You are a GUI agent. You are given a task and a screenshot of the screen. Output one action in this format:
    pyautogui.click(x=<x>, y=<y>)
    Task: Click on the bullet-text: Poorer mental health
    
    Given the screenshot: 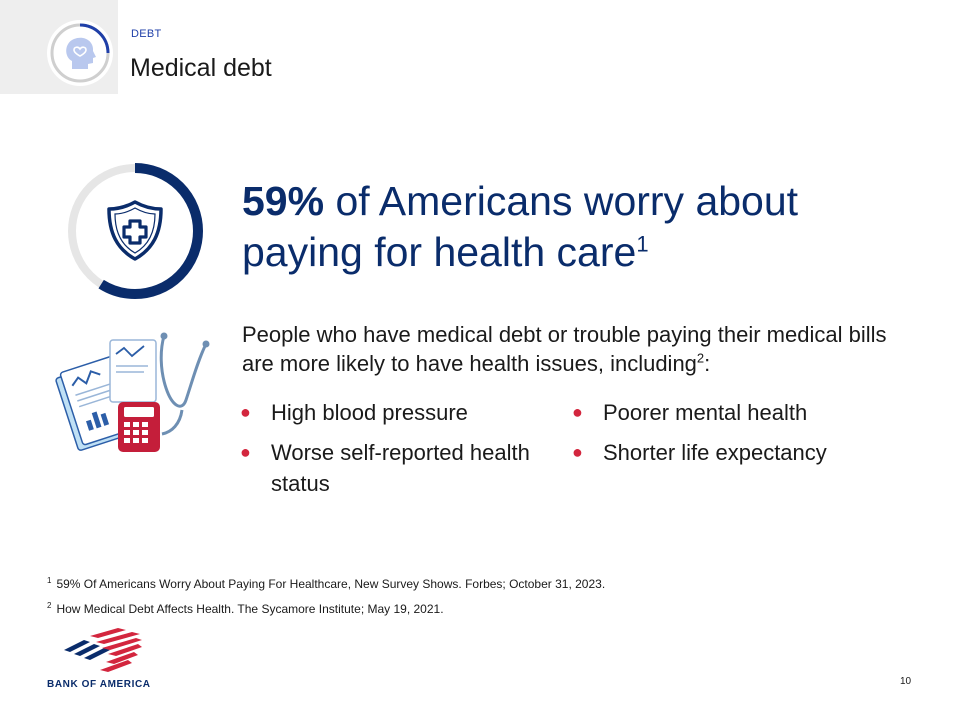 What is the action you would take?
    pyautogui.click(x=705, y=412)
    